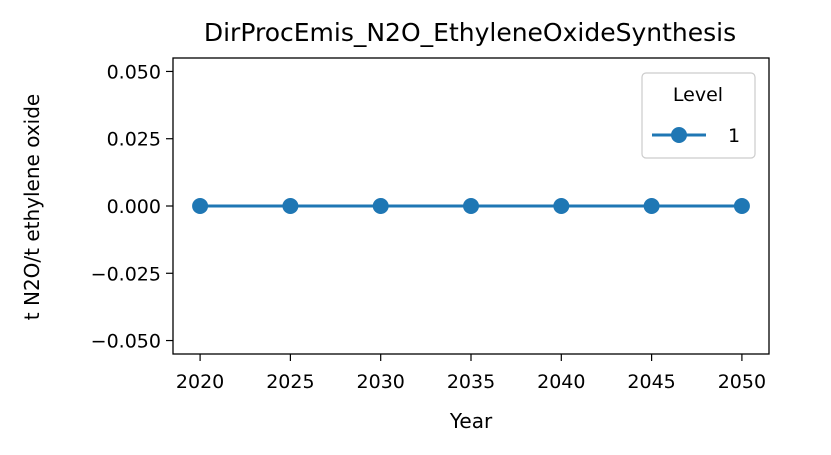 Image resolution: width=831 pixels, height=455 pixels. What do you see at coordinates (471, 421) in the screenshot?
I see `x-axis-label: Year` at bounding box center [471, 421].